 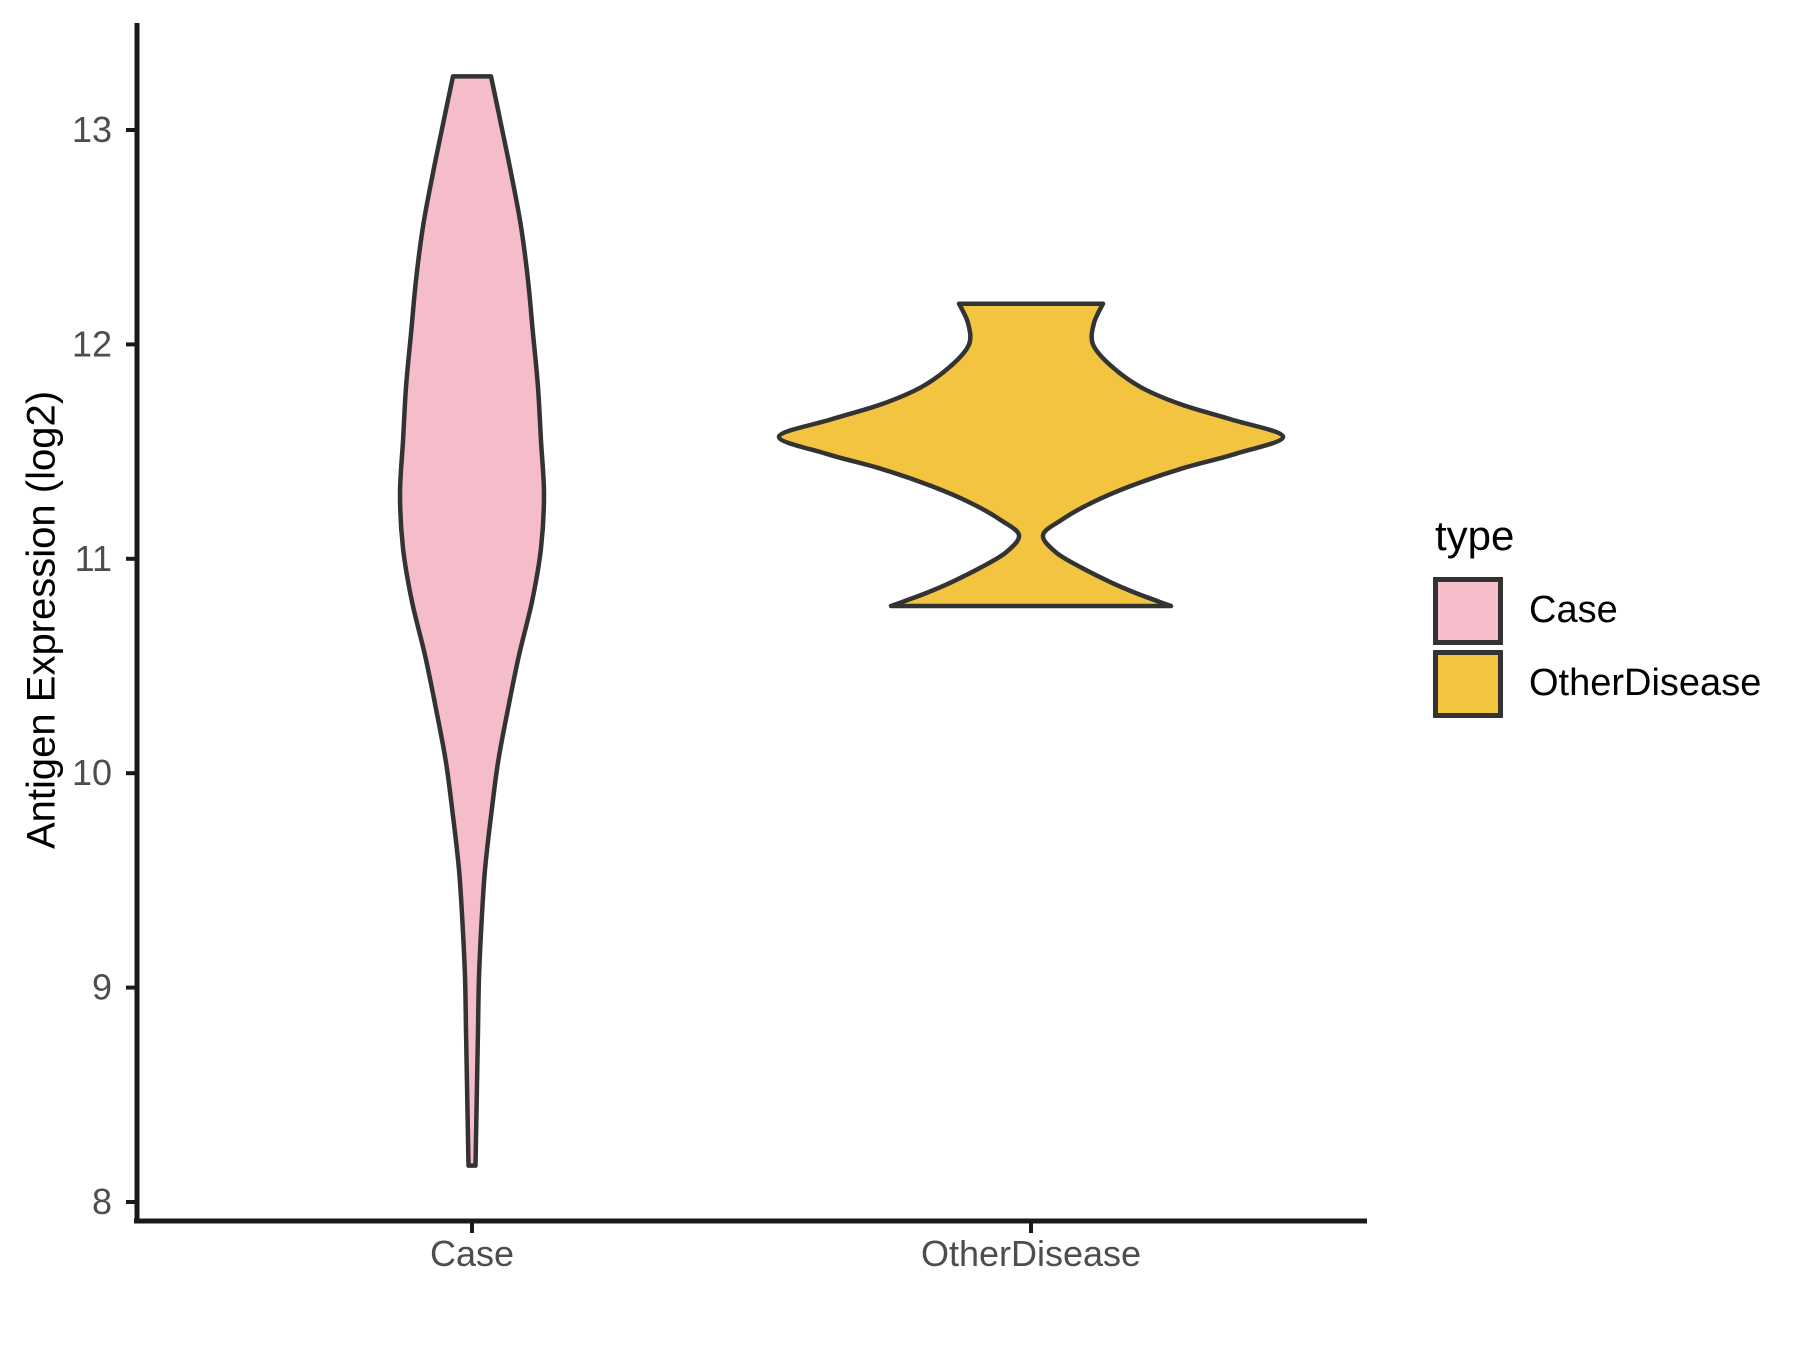 I want to click on x-category-label: Case, so click(x=472, y=1253).